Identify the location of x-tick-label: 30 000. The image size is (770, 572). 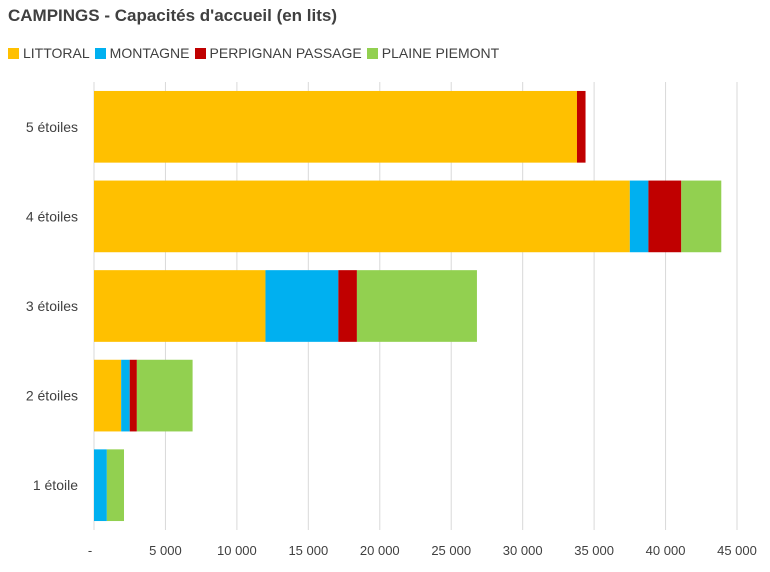
(523, 550).